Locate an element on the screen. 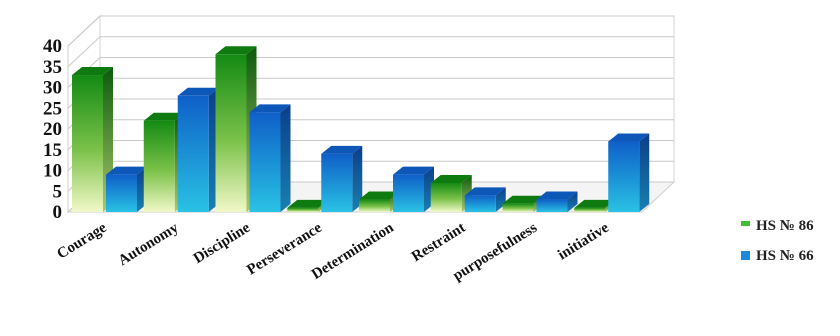 This screenshot has height=336, width=840. y-tick-label: 20 is located at coordinates (52, 129).